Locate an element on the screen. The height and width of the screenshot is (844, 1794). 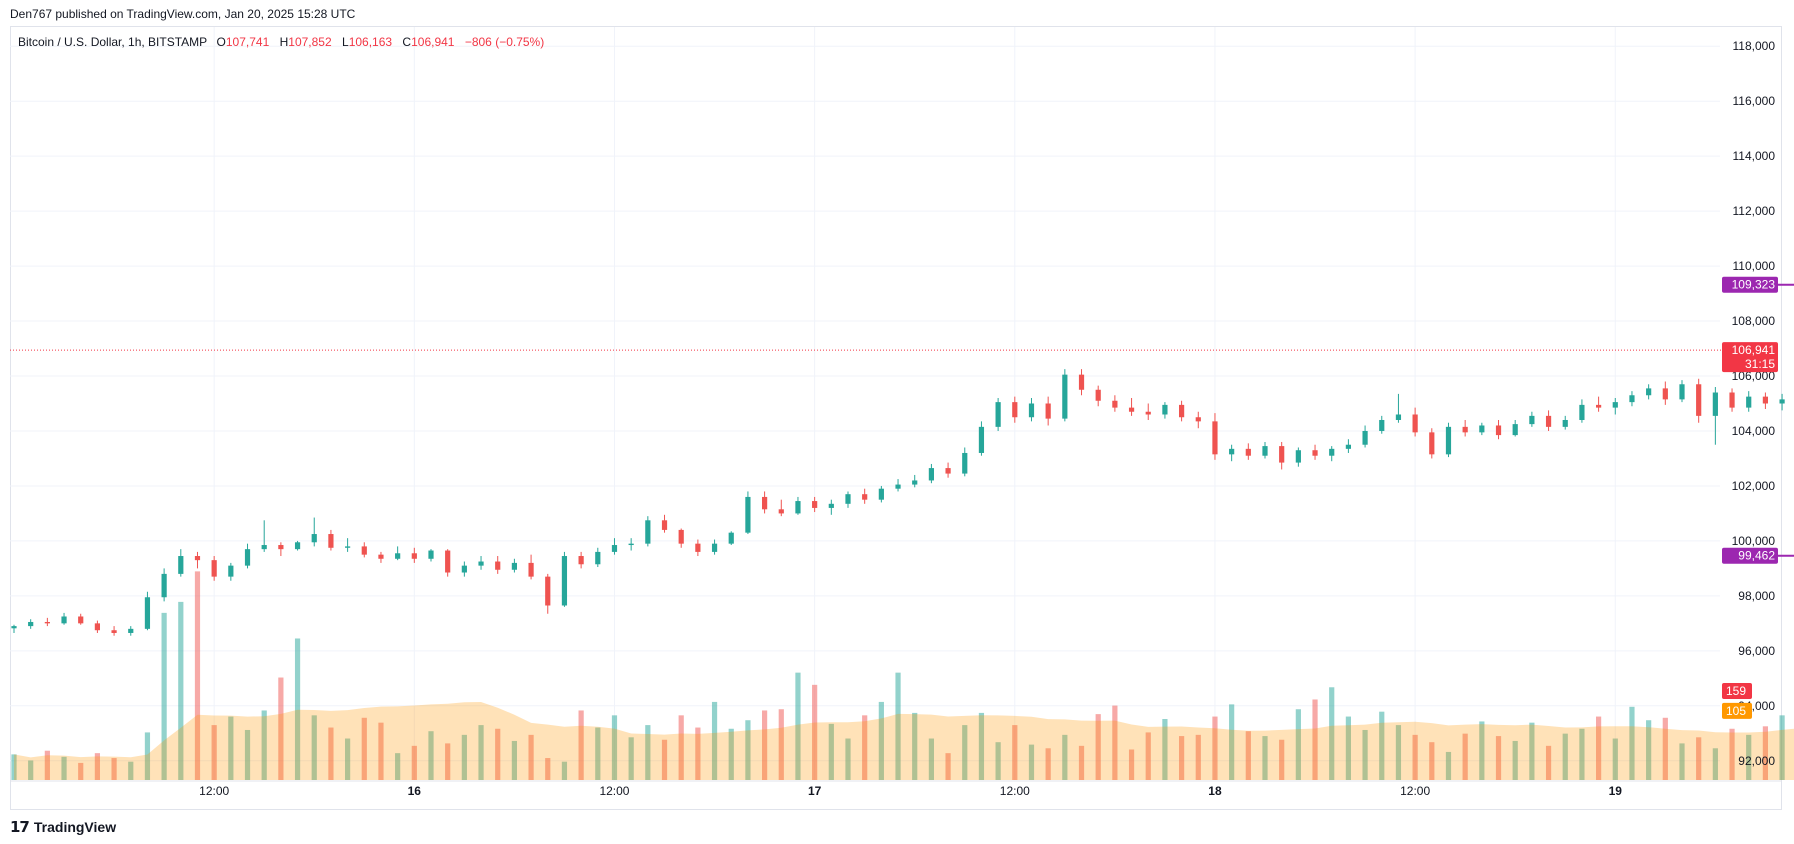
close-value: 106,941 is located at coordinates (433, 42).